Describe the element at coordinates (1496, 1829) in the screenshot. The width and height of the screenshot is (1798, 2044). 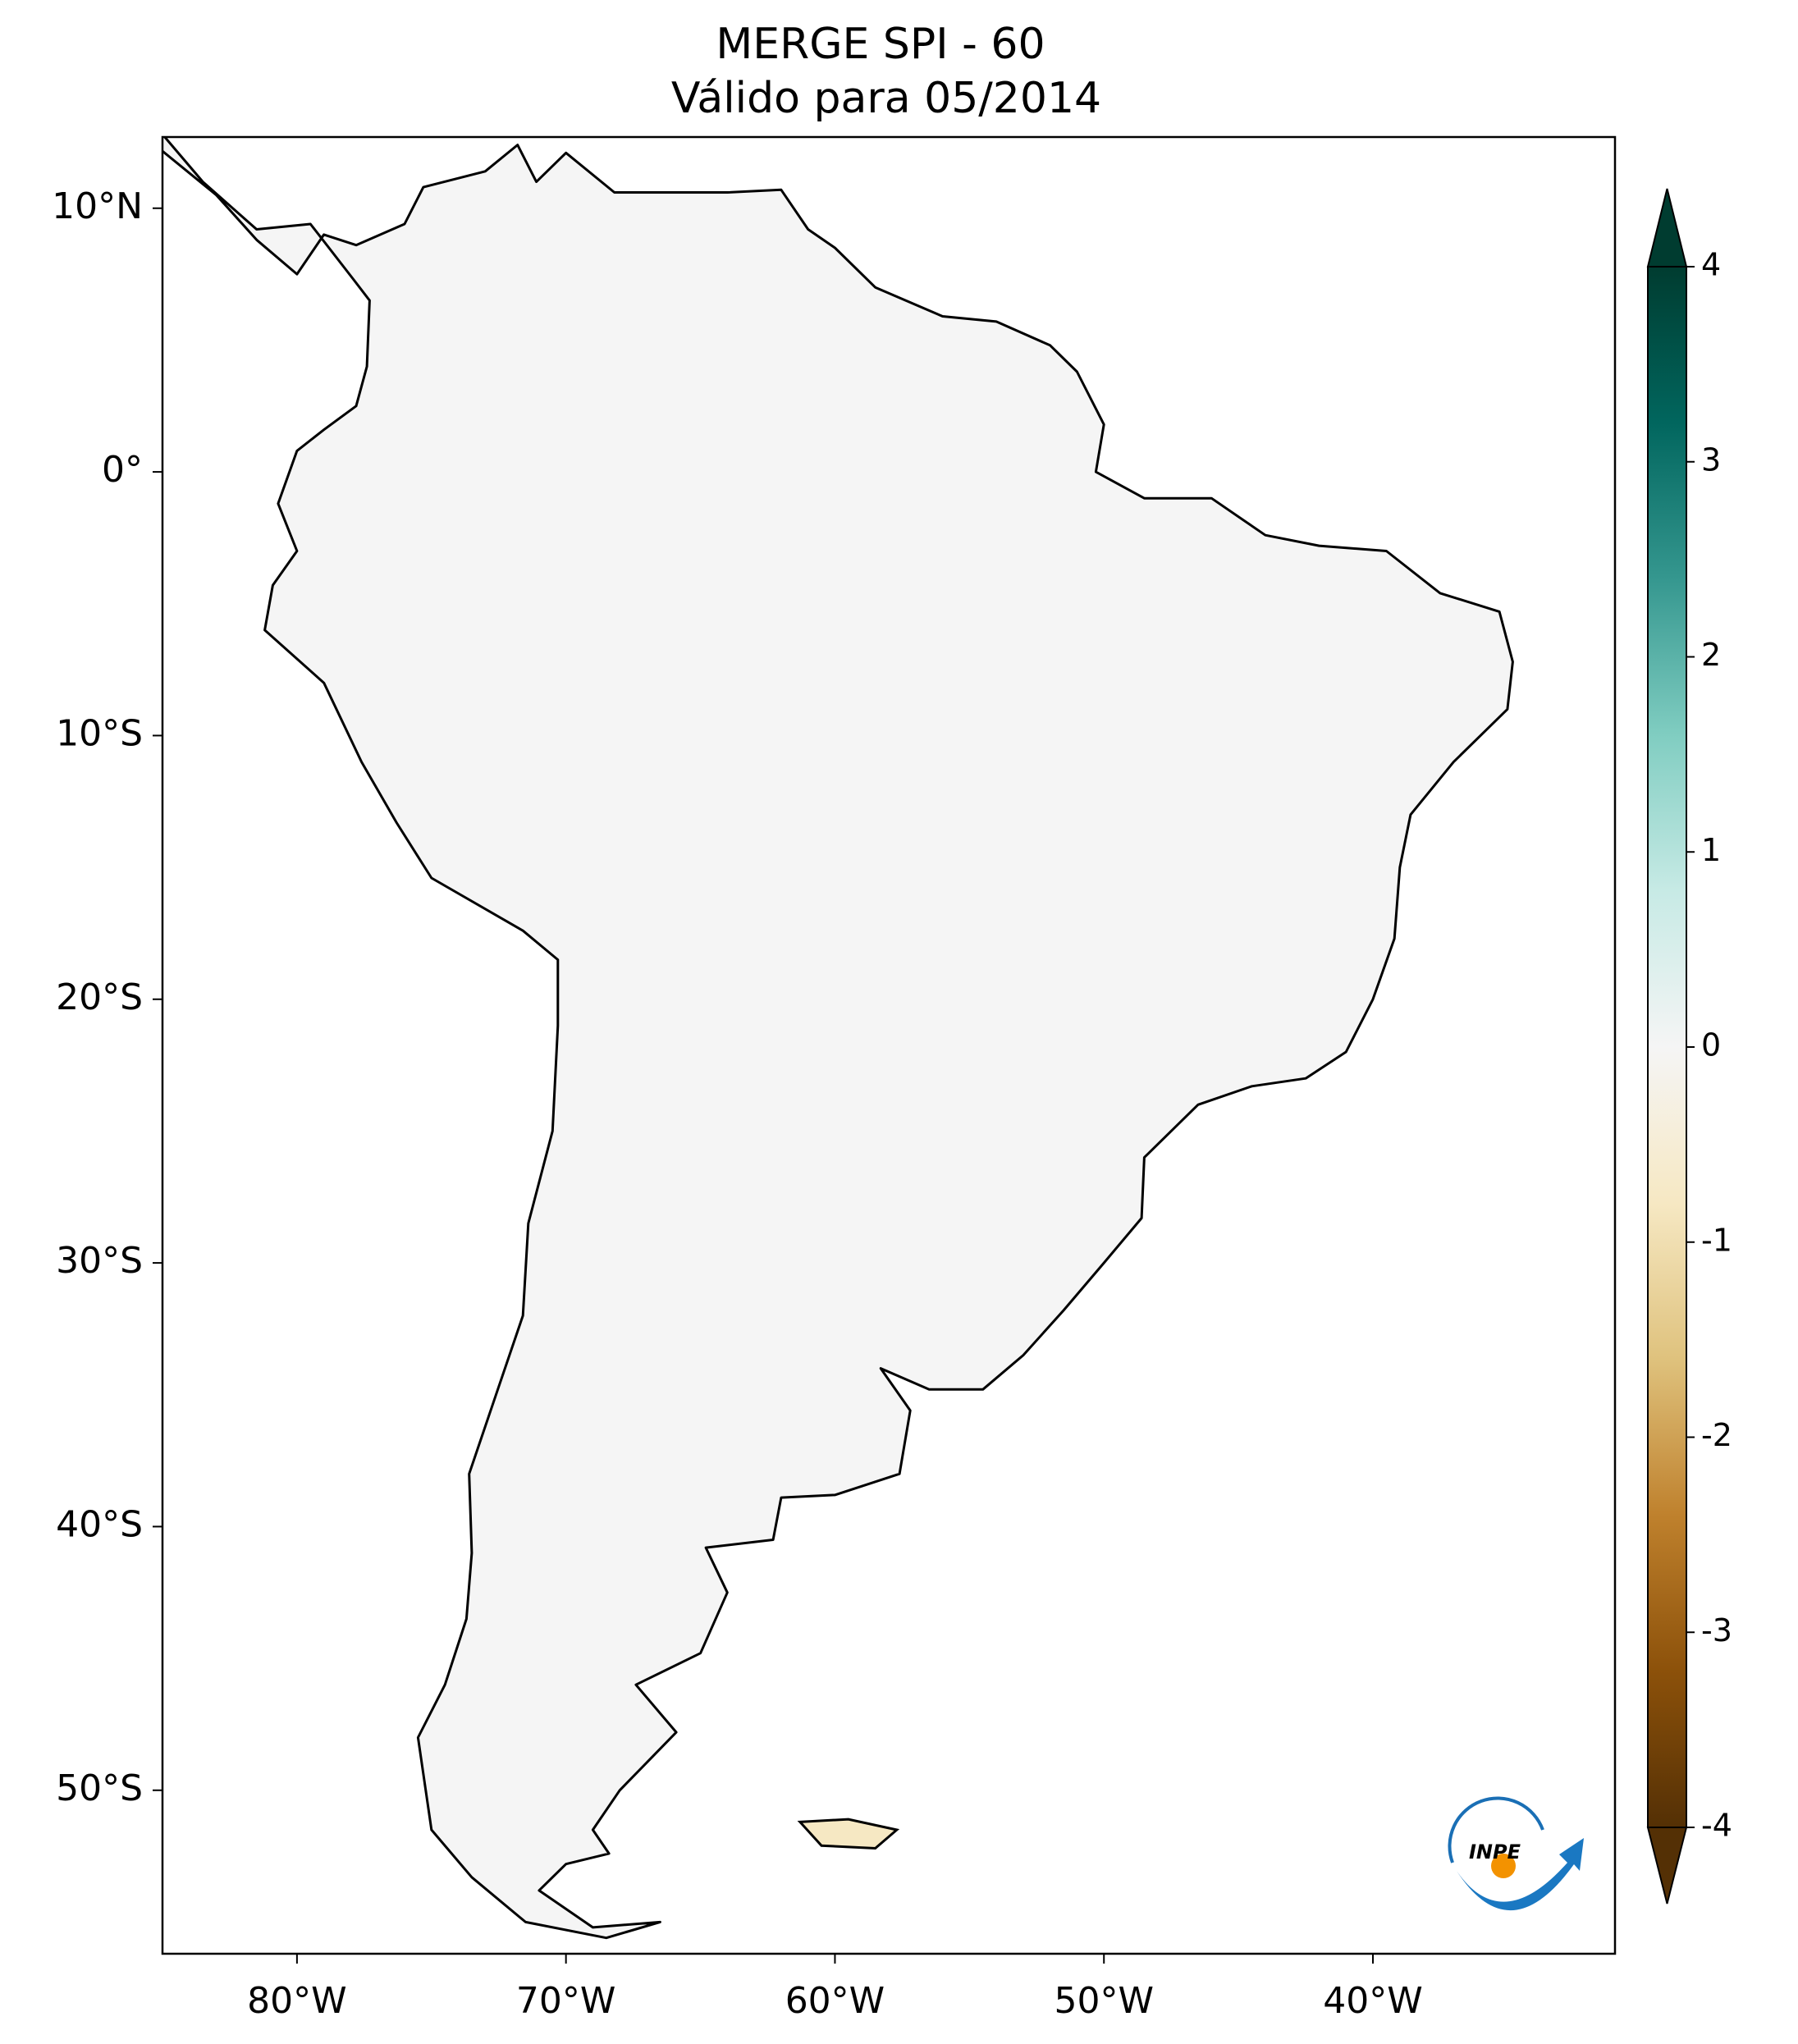
I see `logo-arc` at that location.